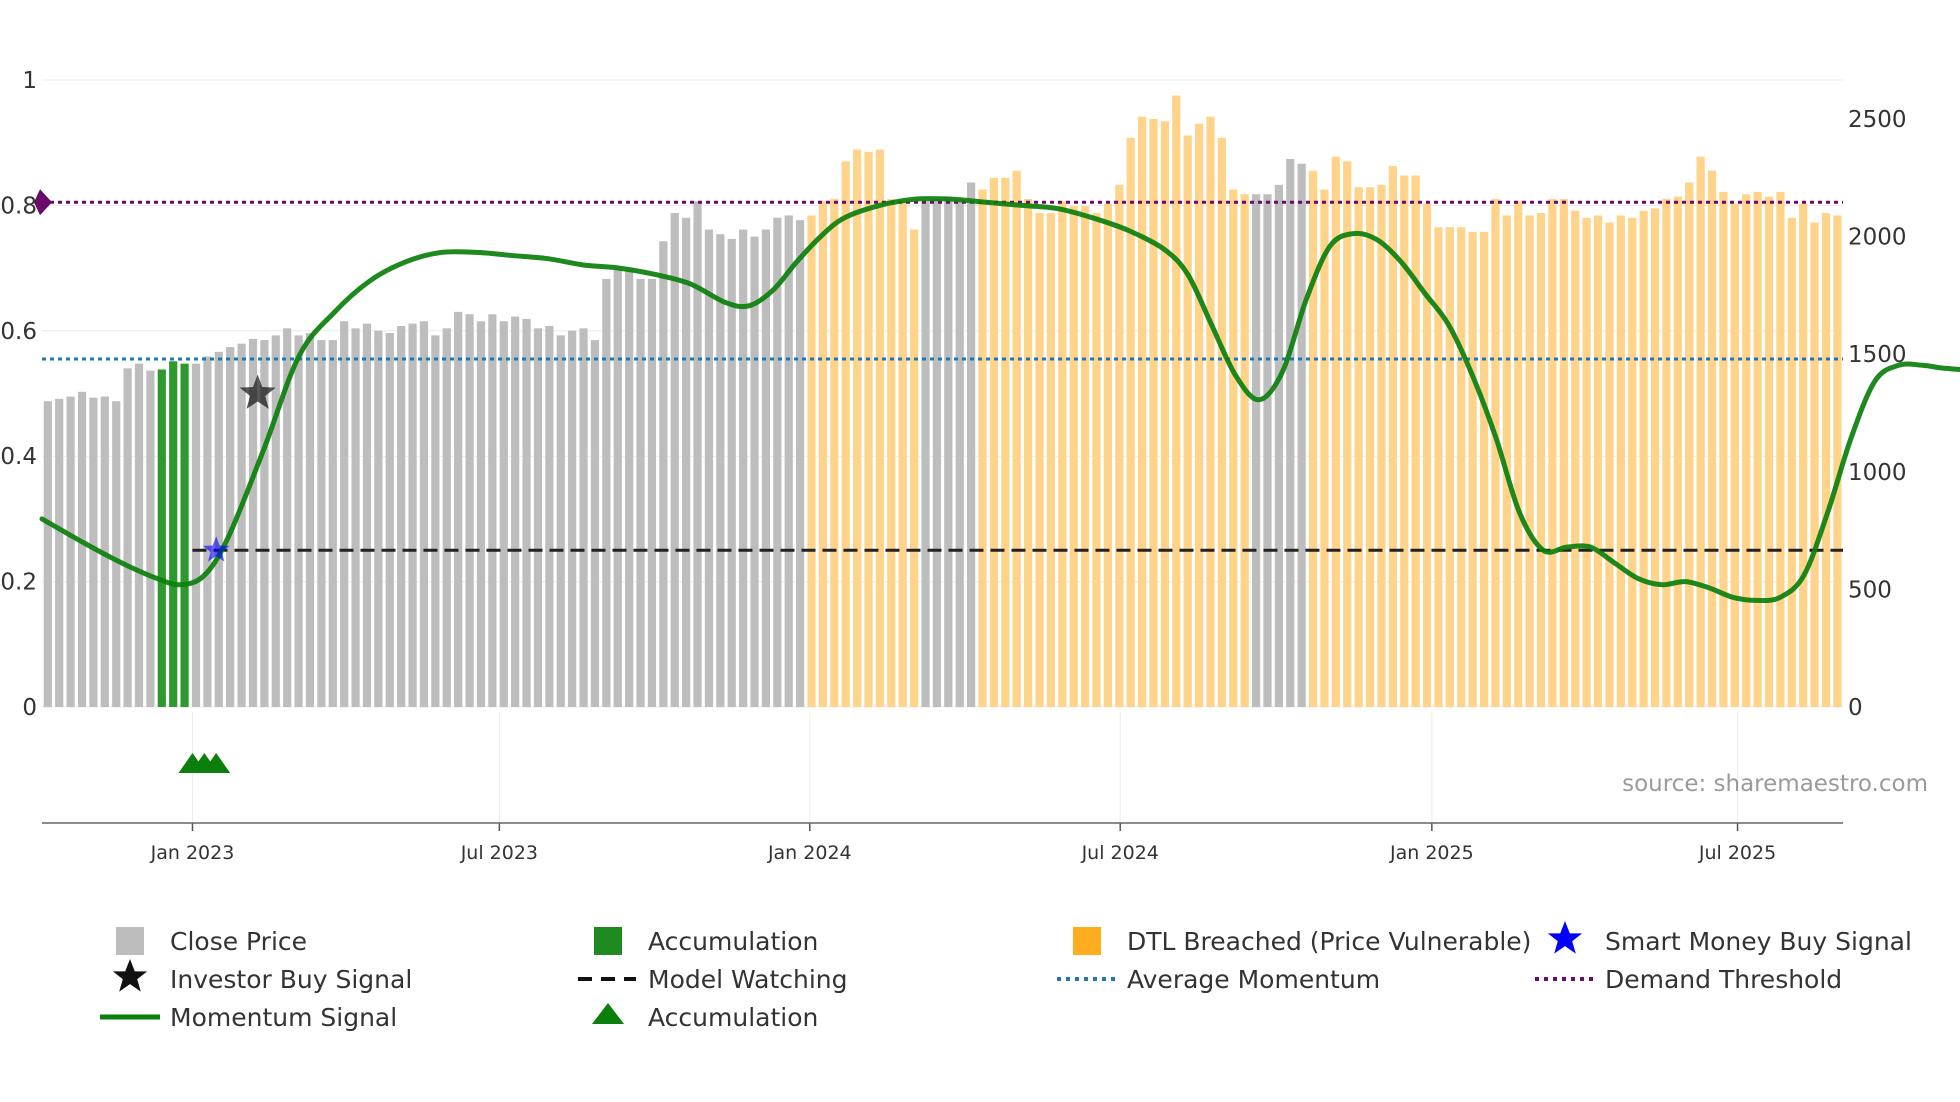 This screenshot has height=1102, width=1960. What do you see at coordinates (1877, 473) in the screenshot?
I see `right-axis-tick-label: 1000` at bounding box center [1877, 473].